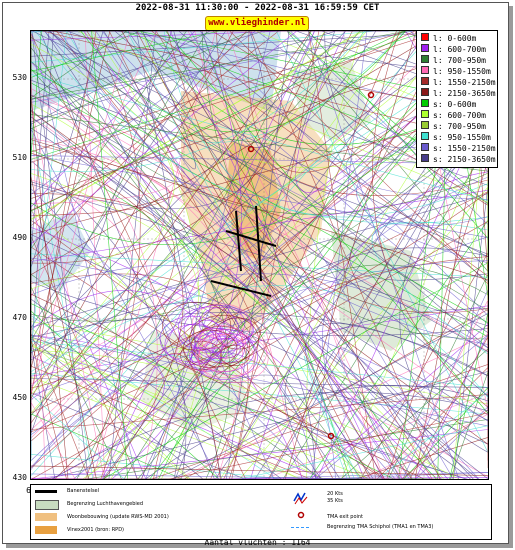 The image size is (515, 550). I want to click on y-tick-430: 430, so click(19, 477).